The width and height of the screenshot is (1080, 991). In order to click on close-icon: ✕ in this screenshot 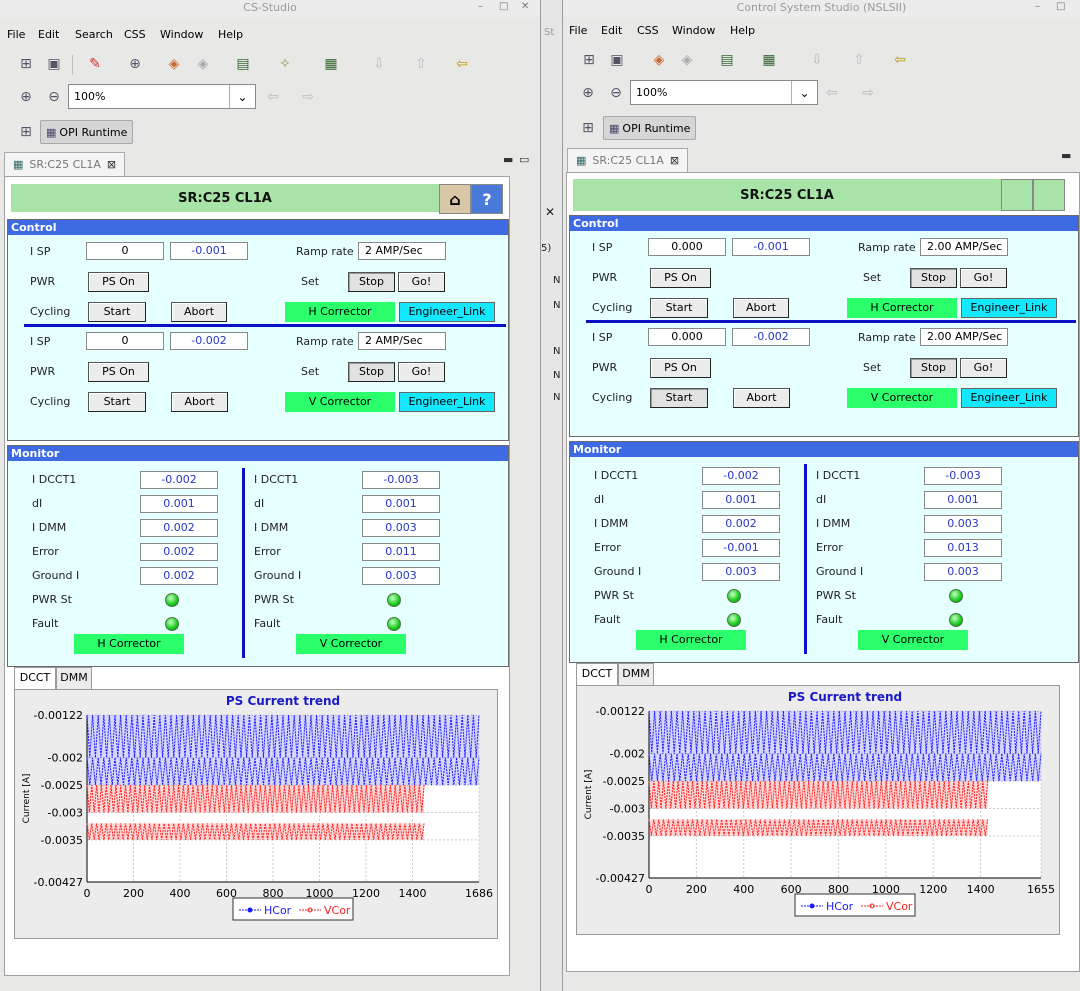, I will do `click(525, 6)`.